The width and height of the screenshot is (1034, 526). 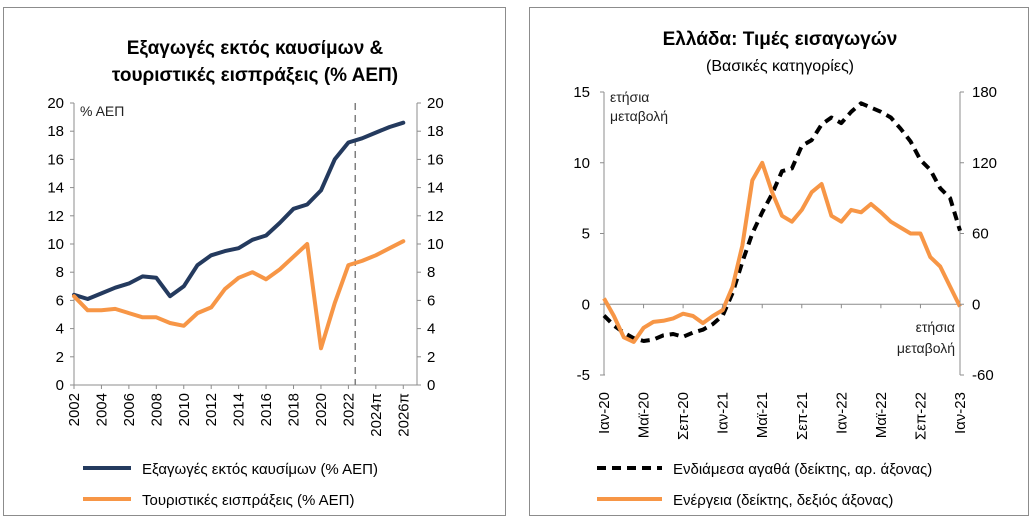 I want to click on chart-right-subtitle: (Βασικές κατηγορίες), so click(x=780, y=66).